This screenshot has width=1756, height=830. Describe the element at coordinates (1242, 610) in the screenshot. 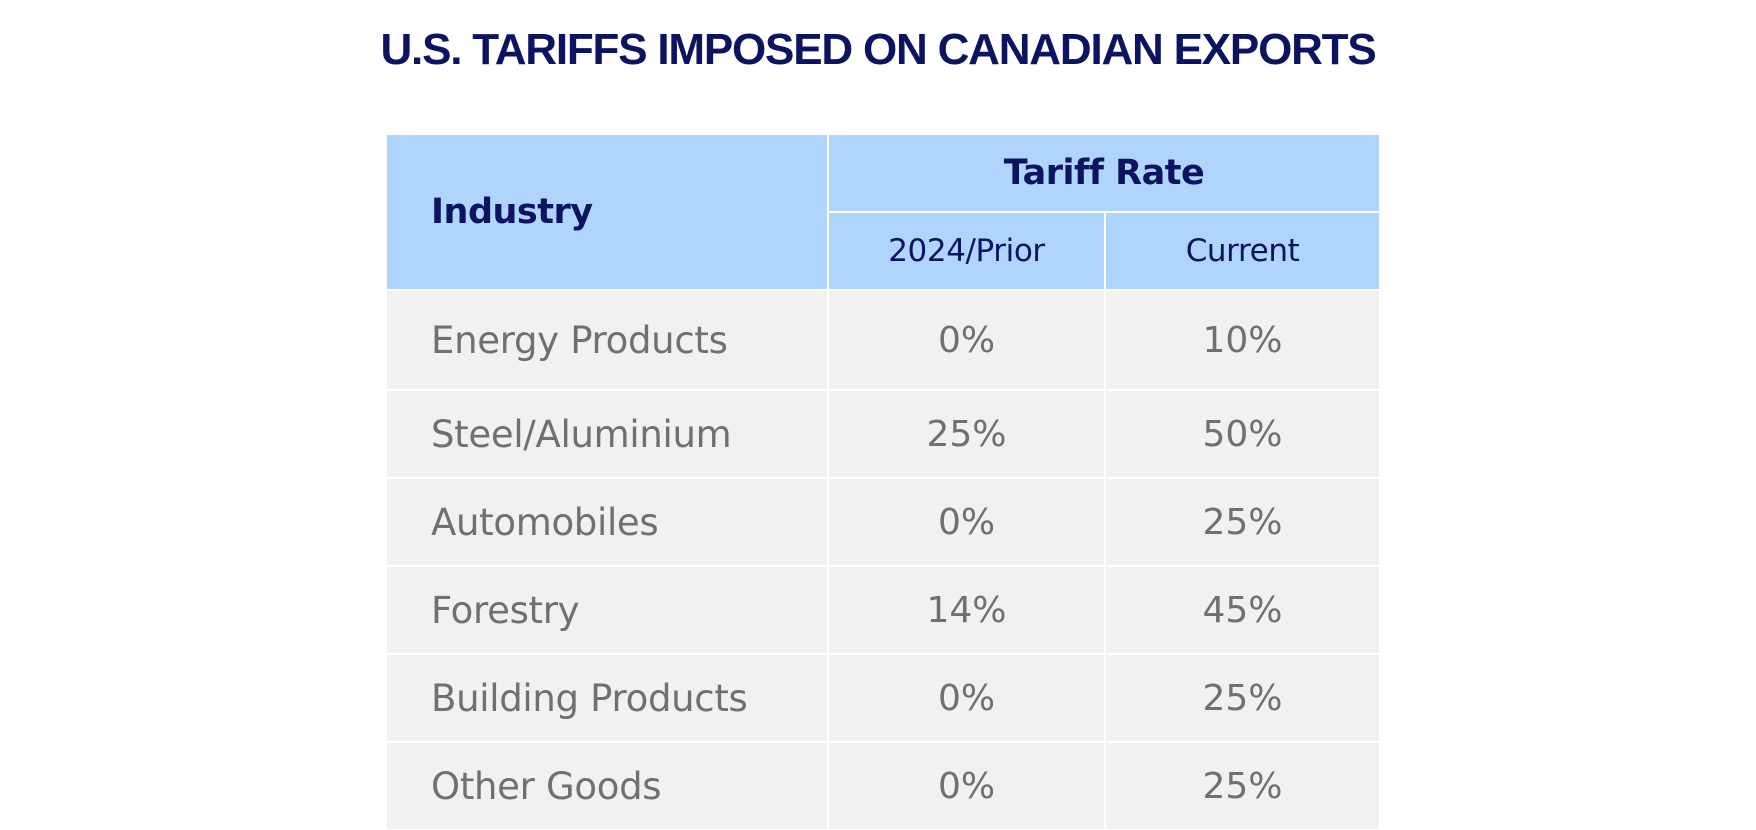

I see `current-rate-cell: 45%` at that location.